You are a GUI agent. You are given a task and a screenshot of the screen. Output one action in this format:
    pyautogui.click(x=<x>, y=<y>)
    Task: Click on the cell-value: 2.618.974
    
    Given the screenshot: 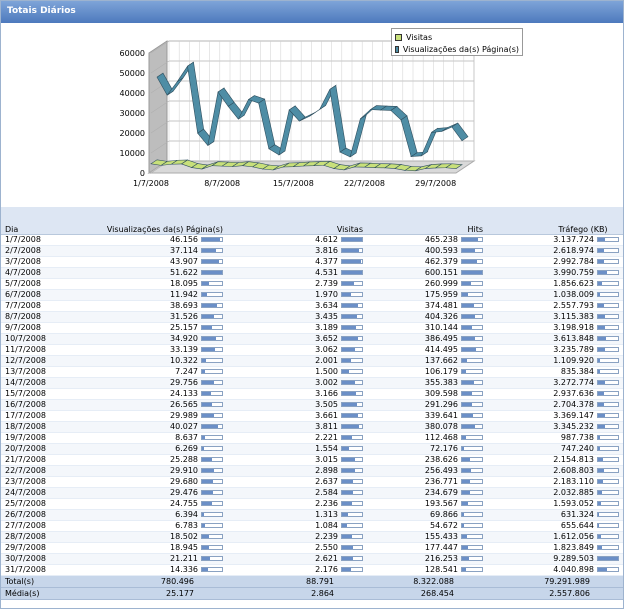 What is the action you would take?
    pyautogui.click(x=573, y=250)
    